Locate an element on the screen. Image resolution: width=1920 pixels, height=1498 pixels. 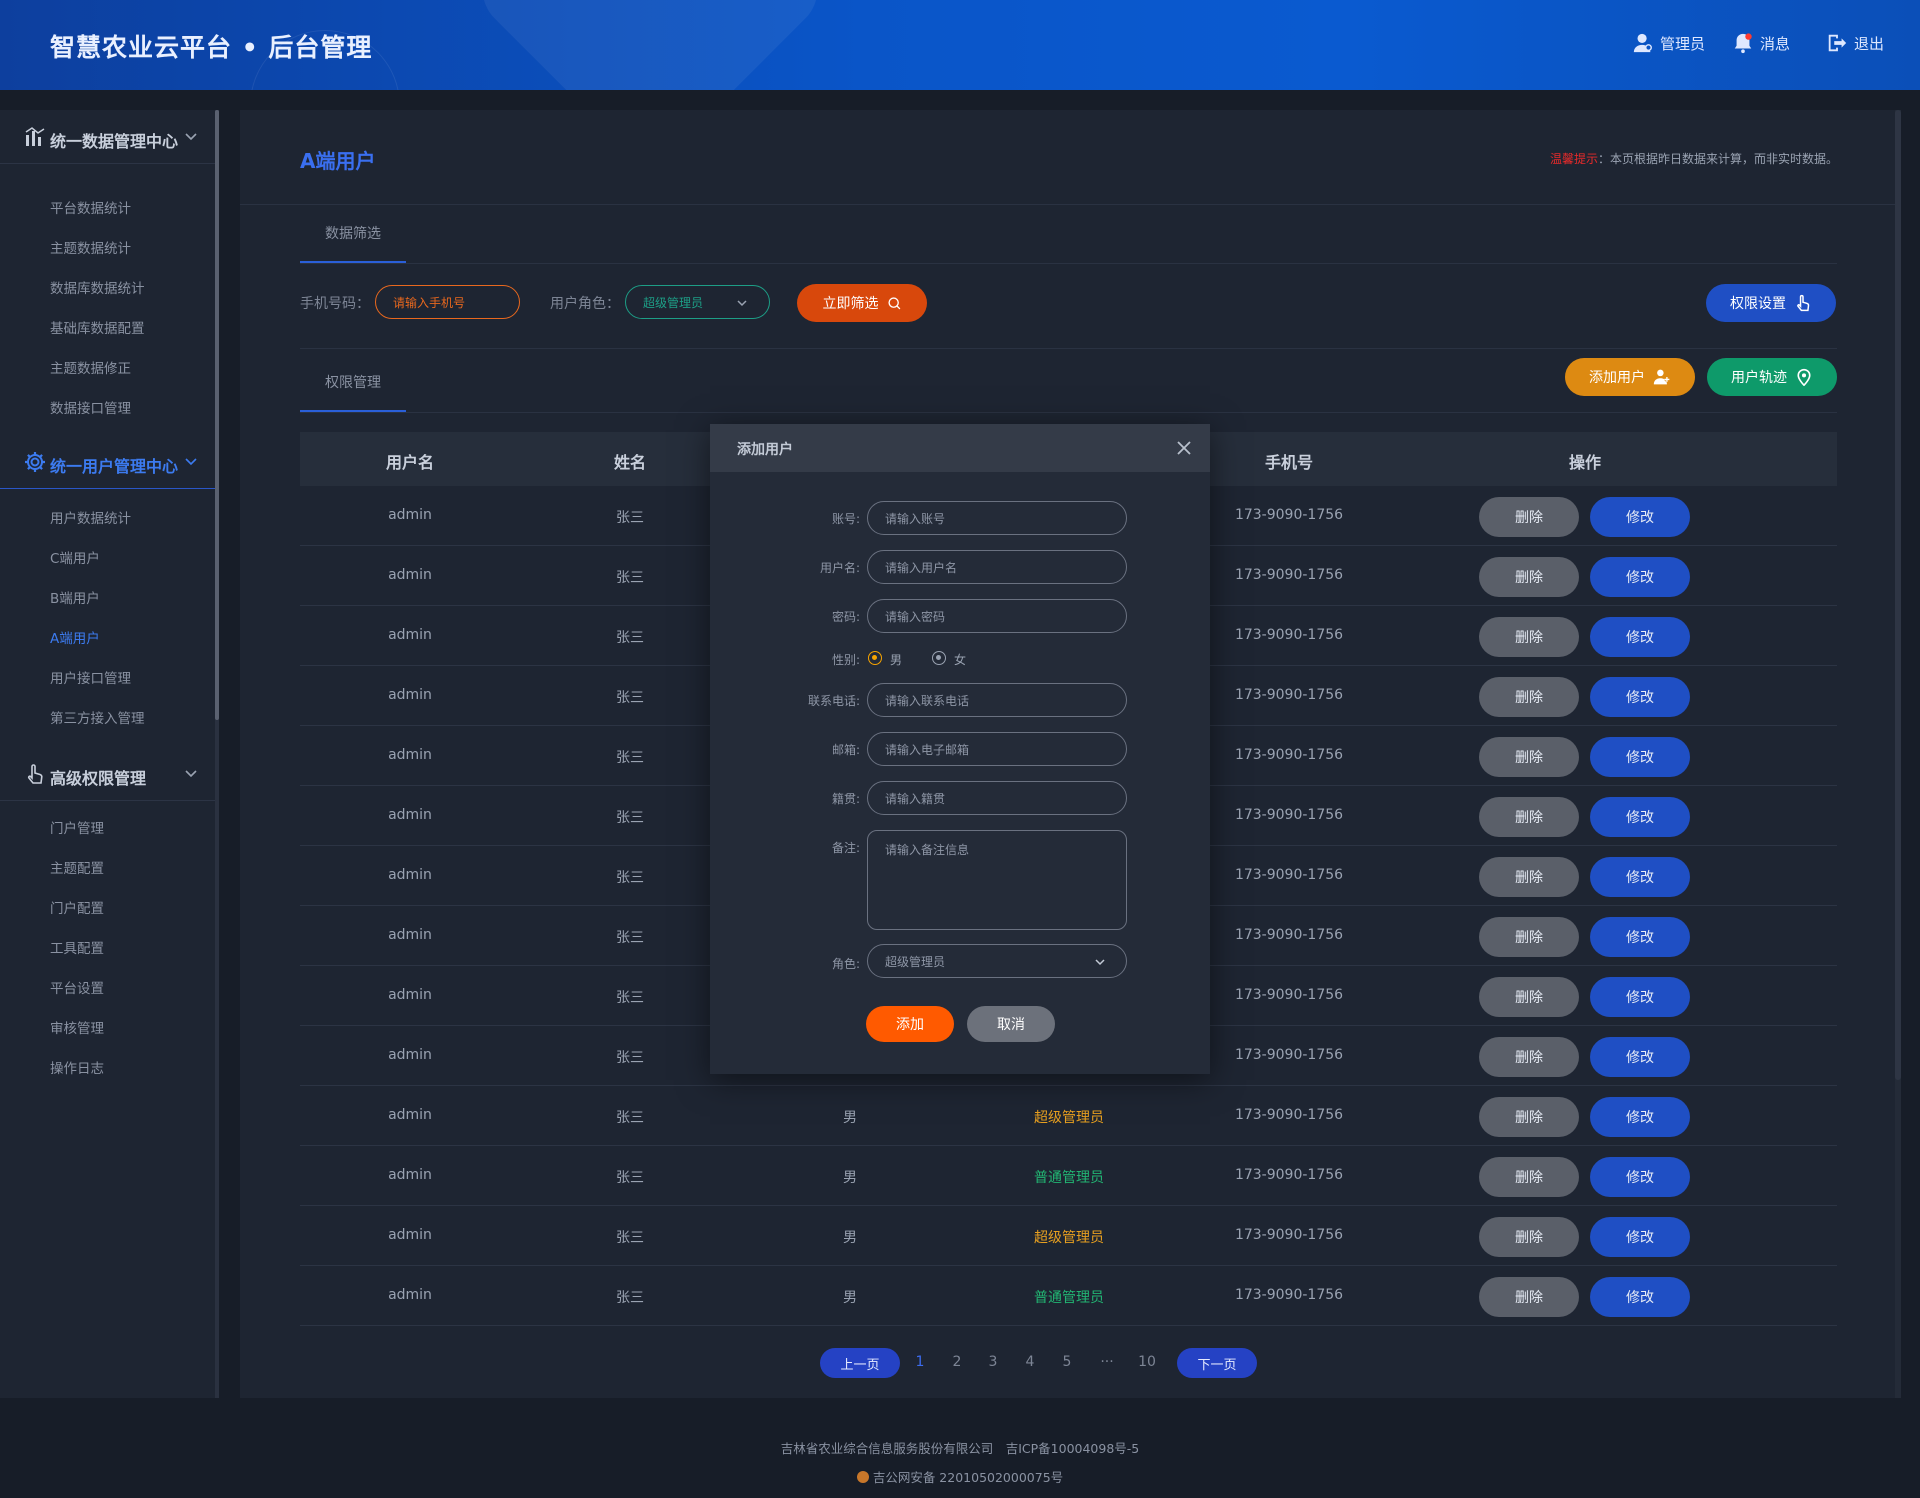
page-number: 4 is located at coordinates (1030, 1362).